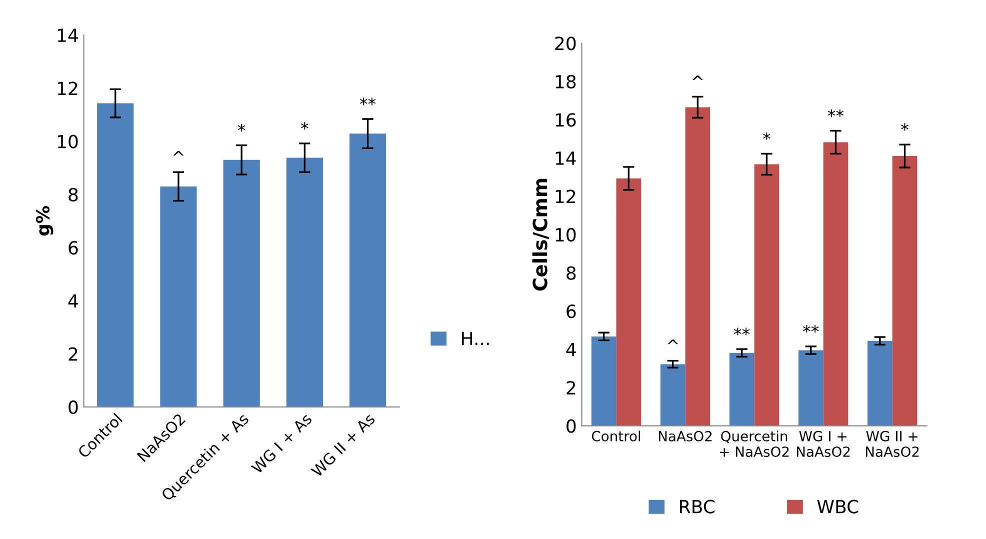 This screenshot has height=539, width=986. What do you see at coordinates (754, 443) in the screenshot?
I see `x-tick-label: Quercetin + NaAsO2` at bounding box center [754, 443].